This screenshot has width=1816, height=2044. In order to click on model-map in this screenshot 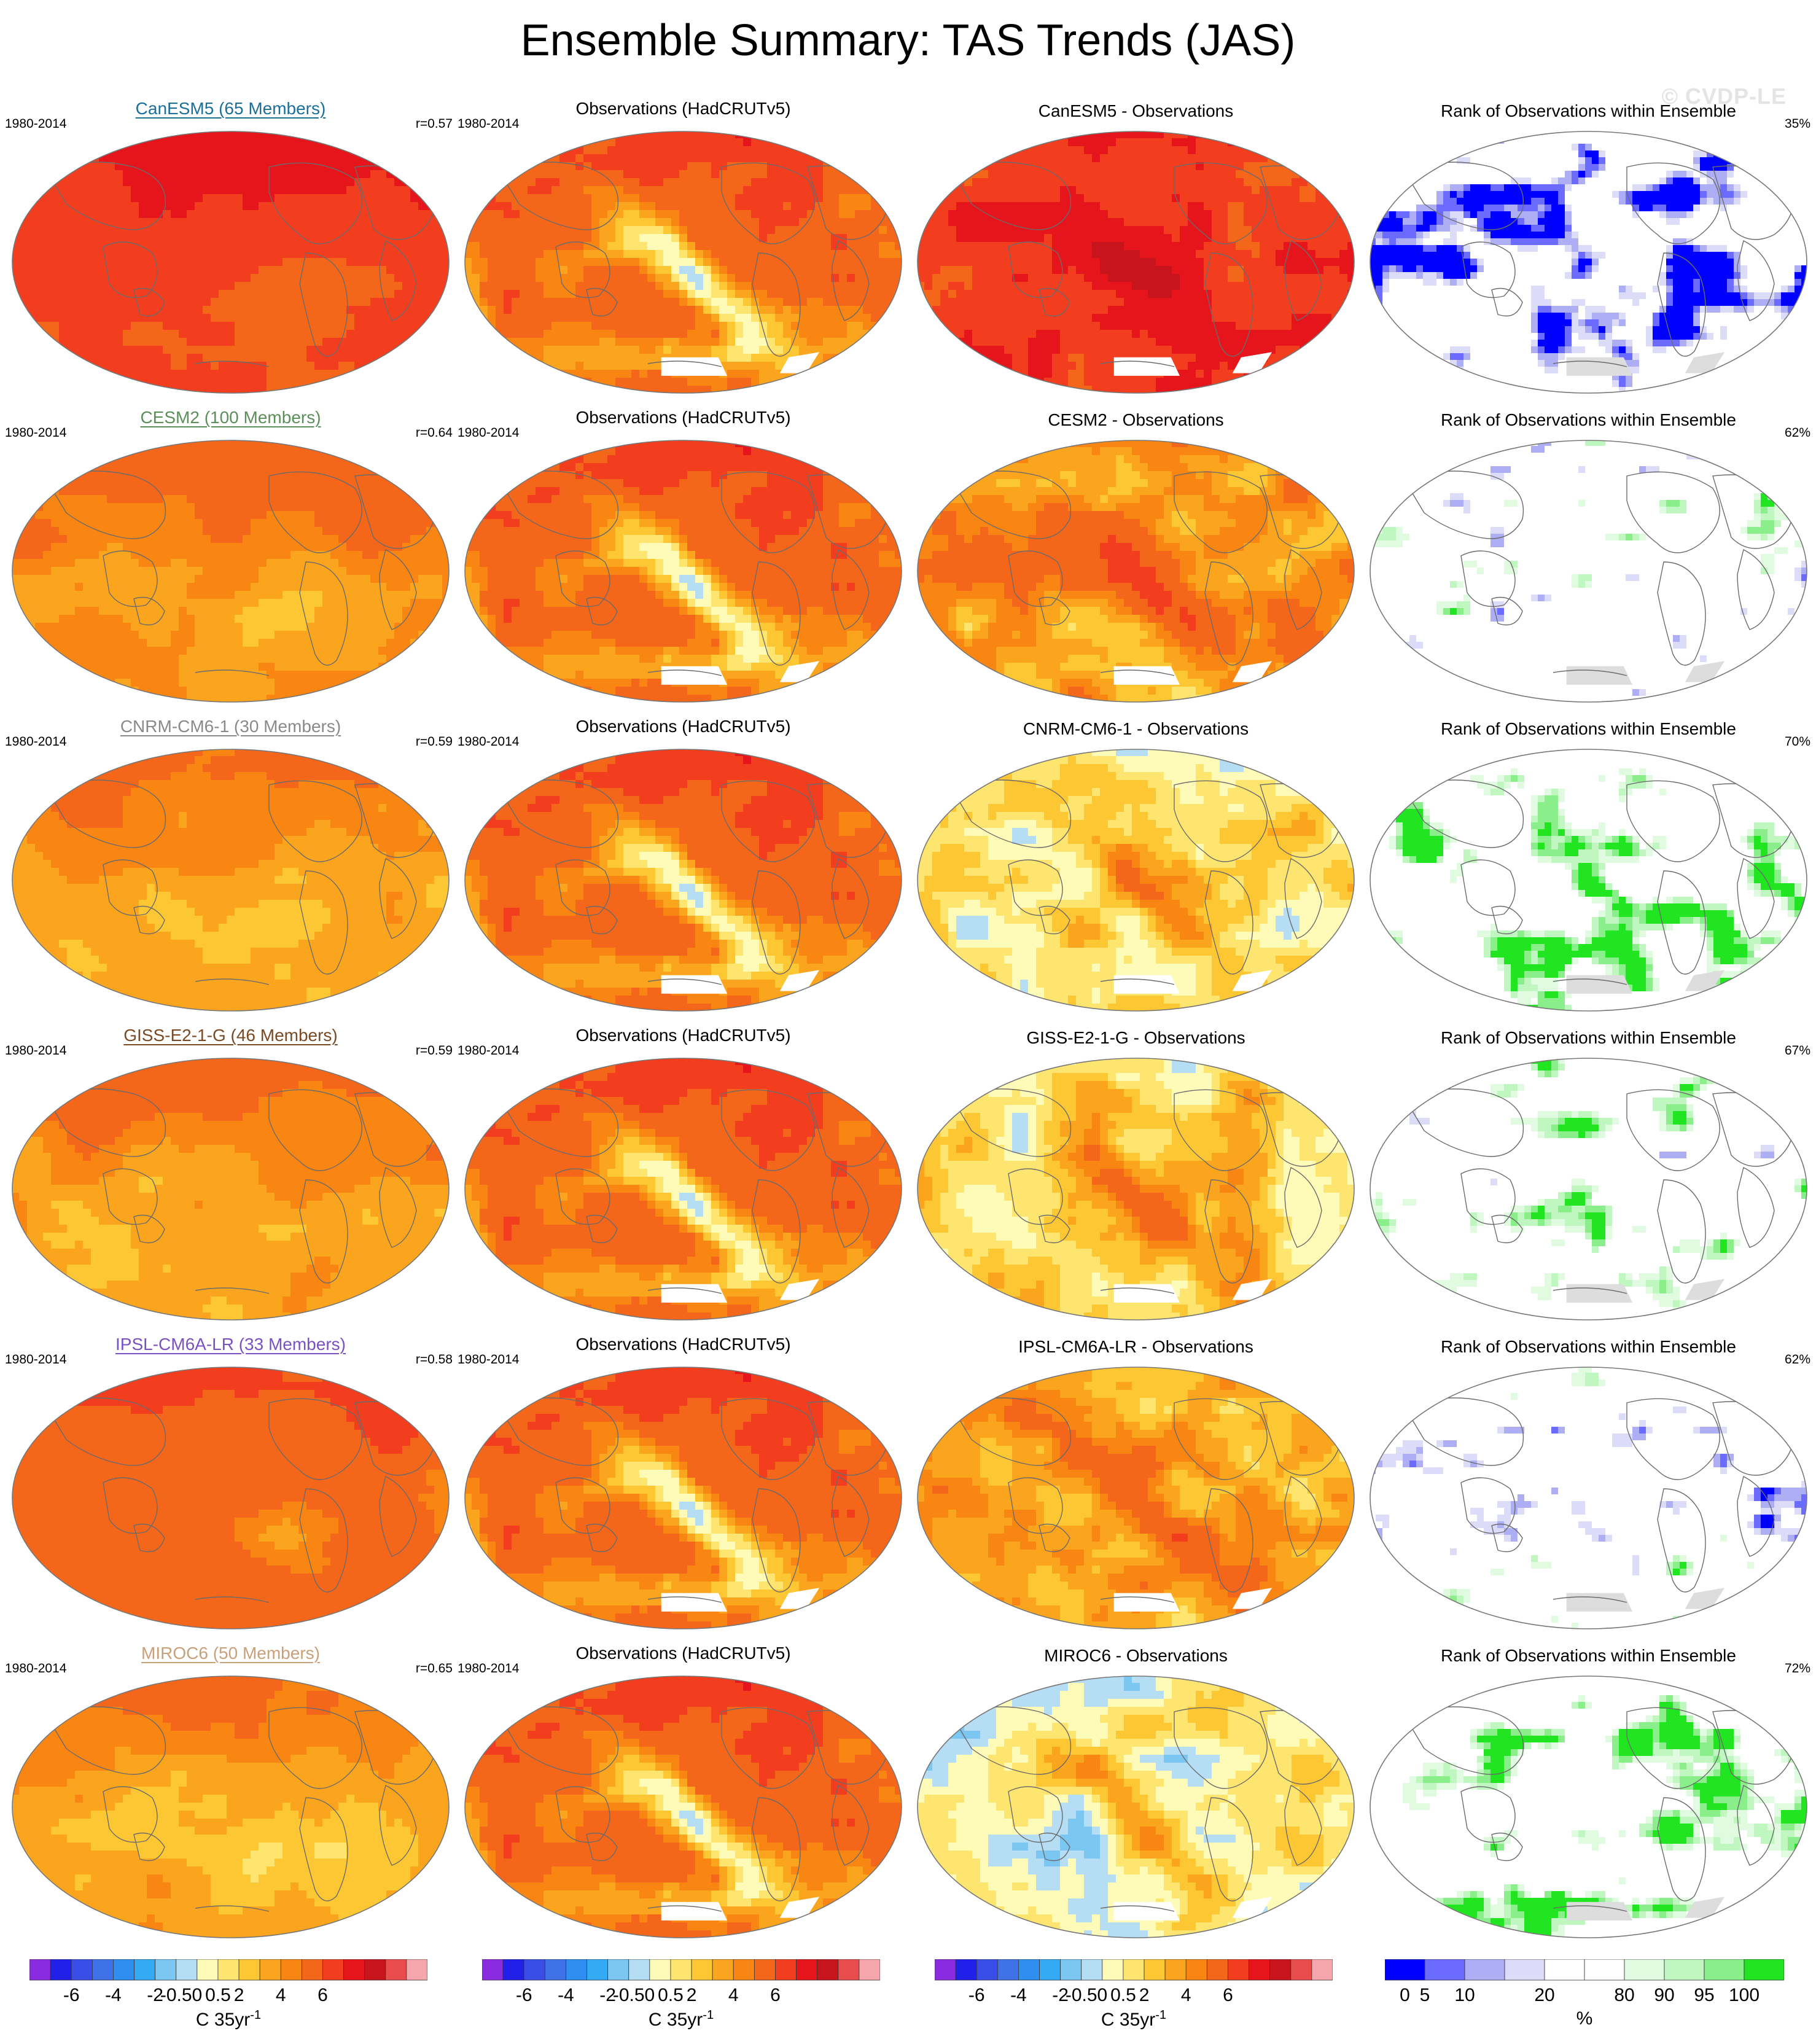, I will do `click(231, 262)`.